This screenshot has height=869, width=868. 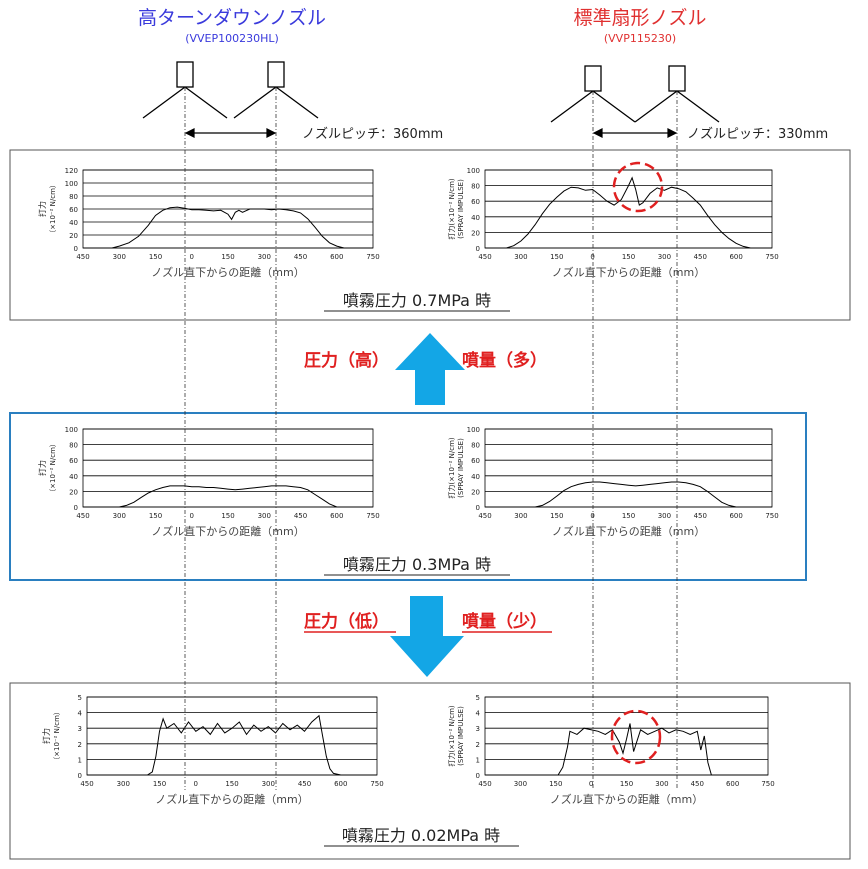 I want to click on panel-caption-0.7mpa: 噴霧圧力 0.7MPa 時, so click(x=417, y=300).